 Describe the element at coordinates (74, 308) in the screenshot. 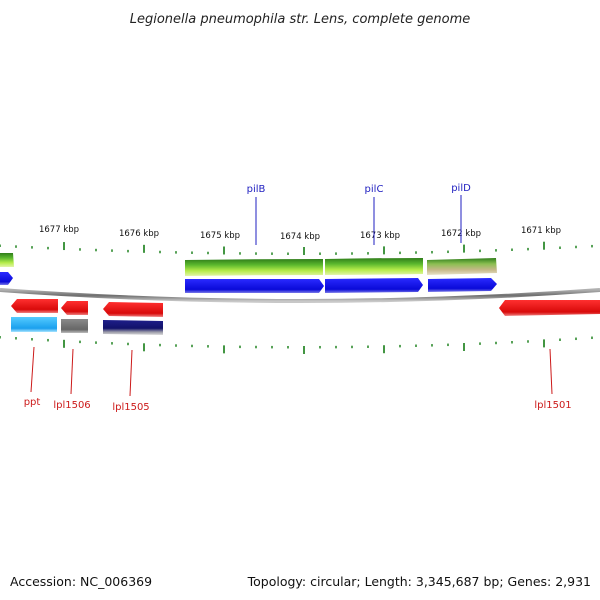

I see `lpl1506-cds-arrow` at that location.